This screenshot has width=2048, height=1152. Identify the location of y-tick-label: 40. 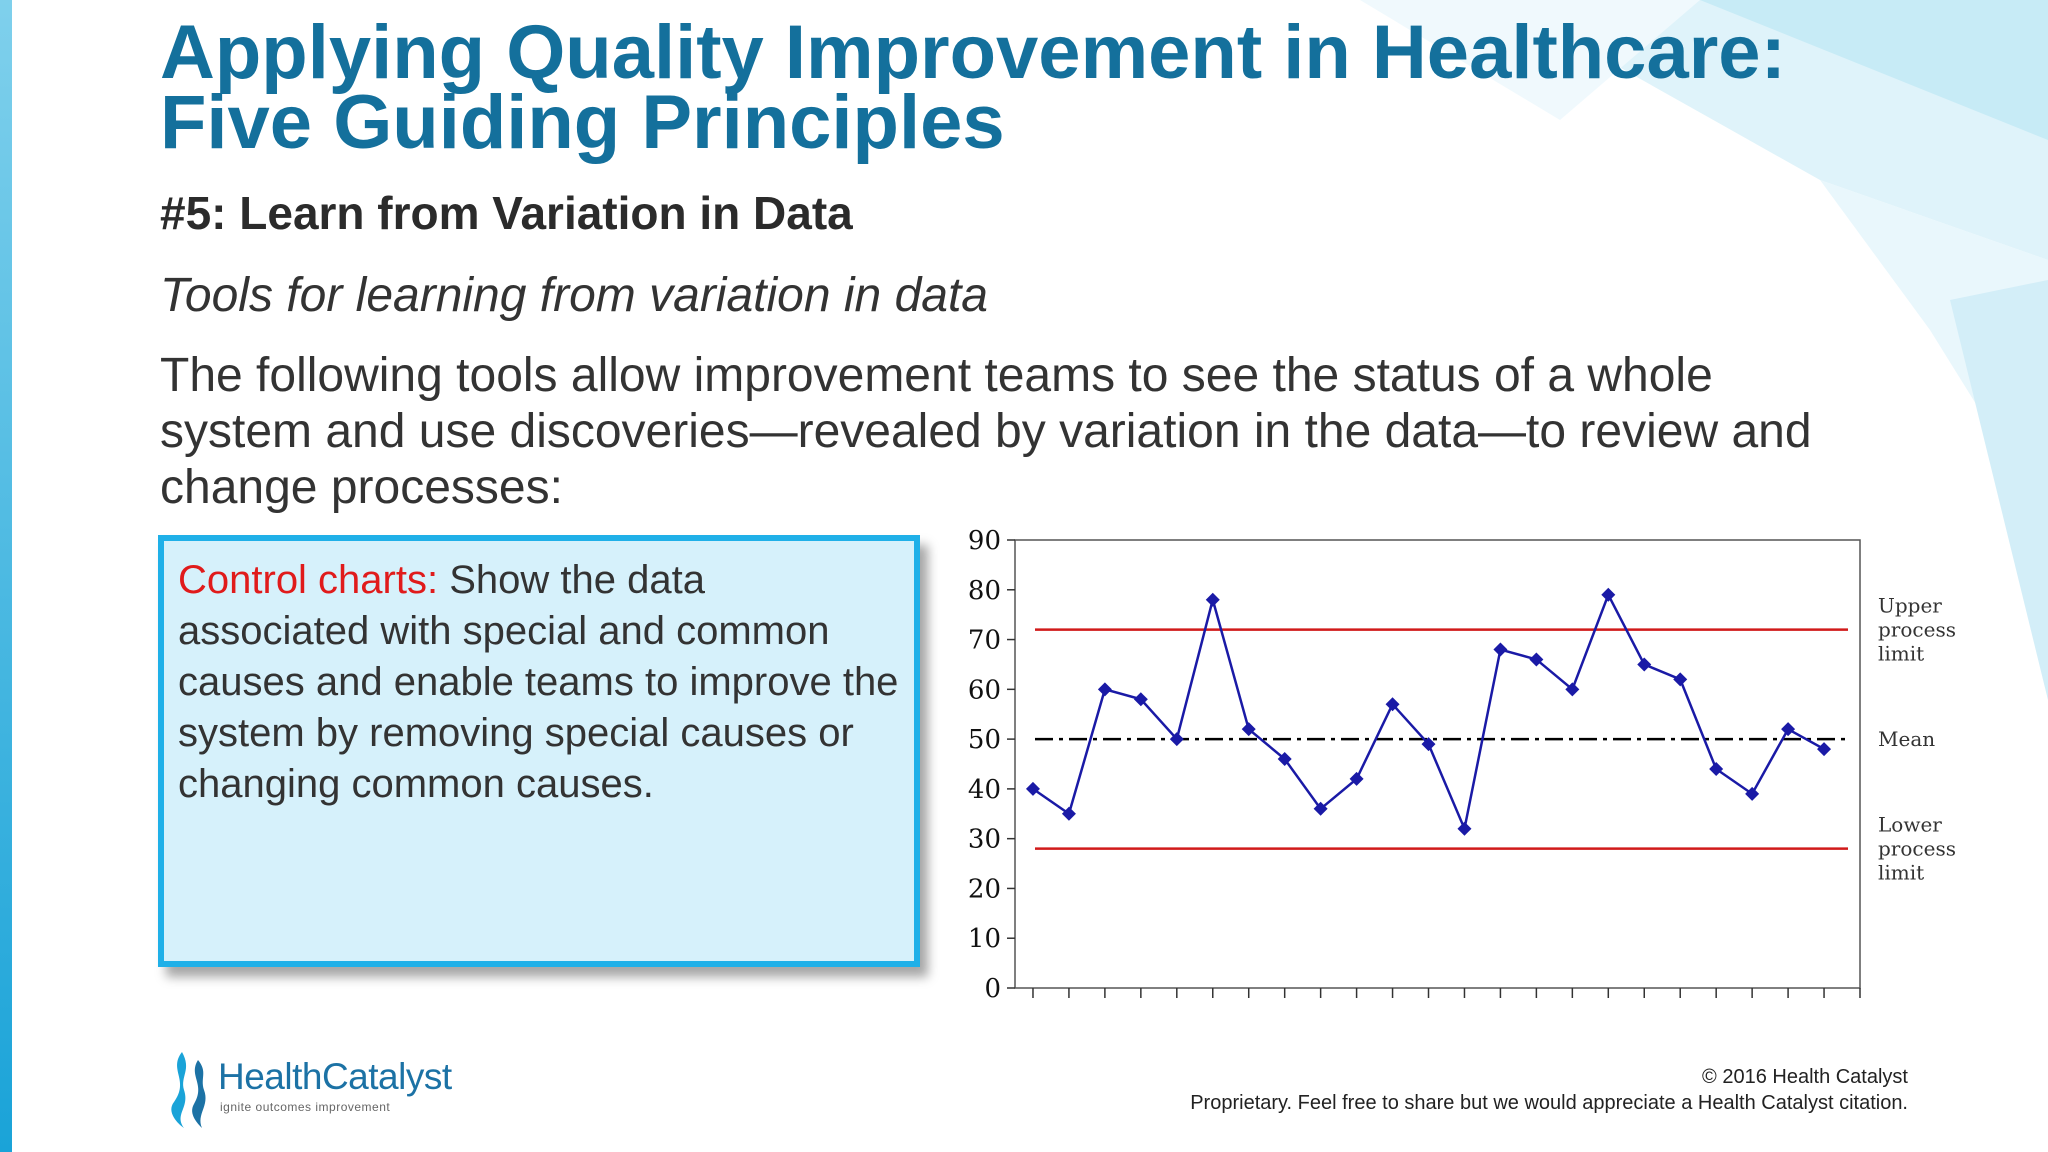
(984, 790).